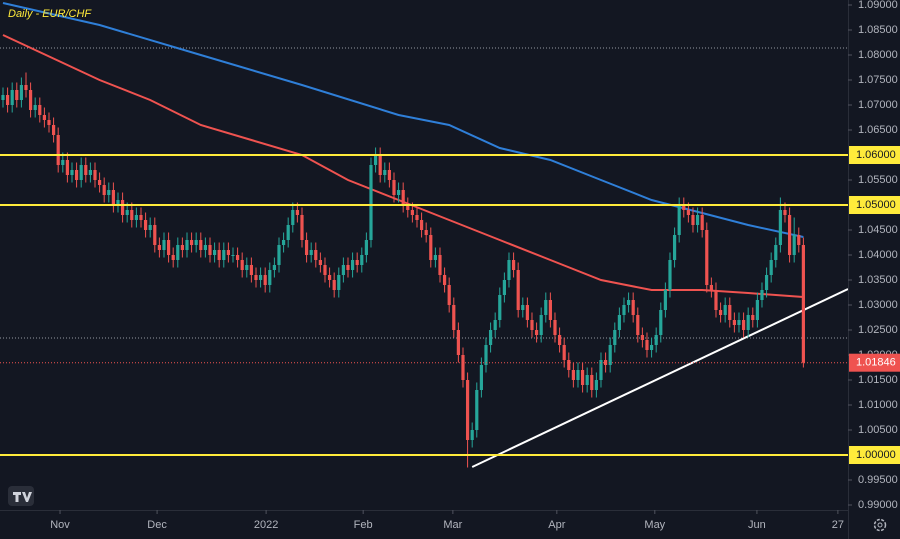 The image size is (900, 539). I want to click on gear-inner, so click(880, 525).